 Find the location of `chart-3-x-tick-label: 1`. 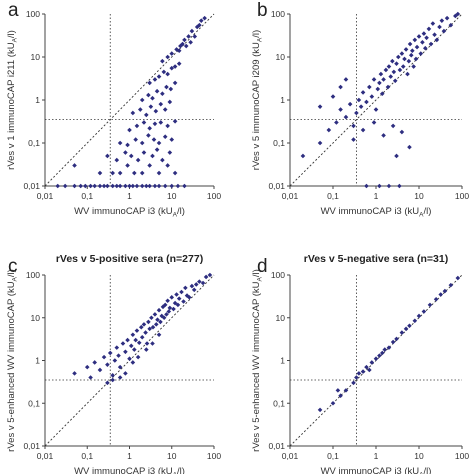

chart-3-x-tick-label: 1 is located at coordinates (376, 456).